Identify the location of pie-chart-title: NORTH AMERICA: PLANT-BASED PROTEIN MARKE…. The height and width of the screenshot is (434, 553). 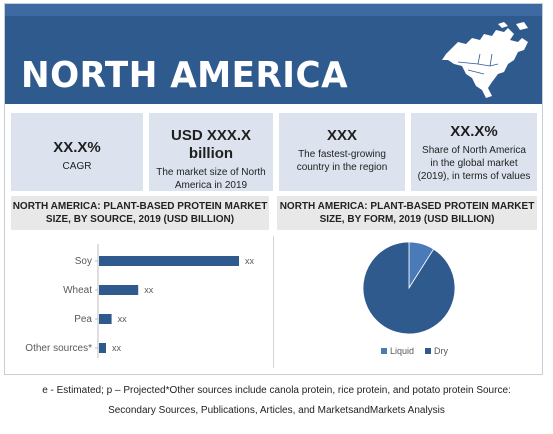
(407, 213).